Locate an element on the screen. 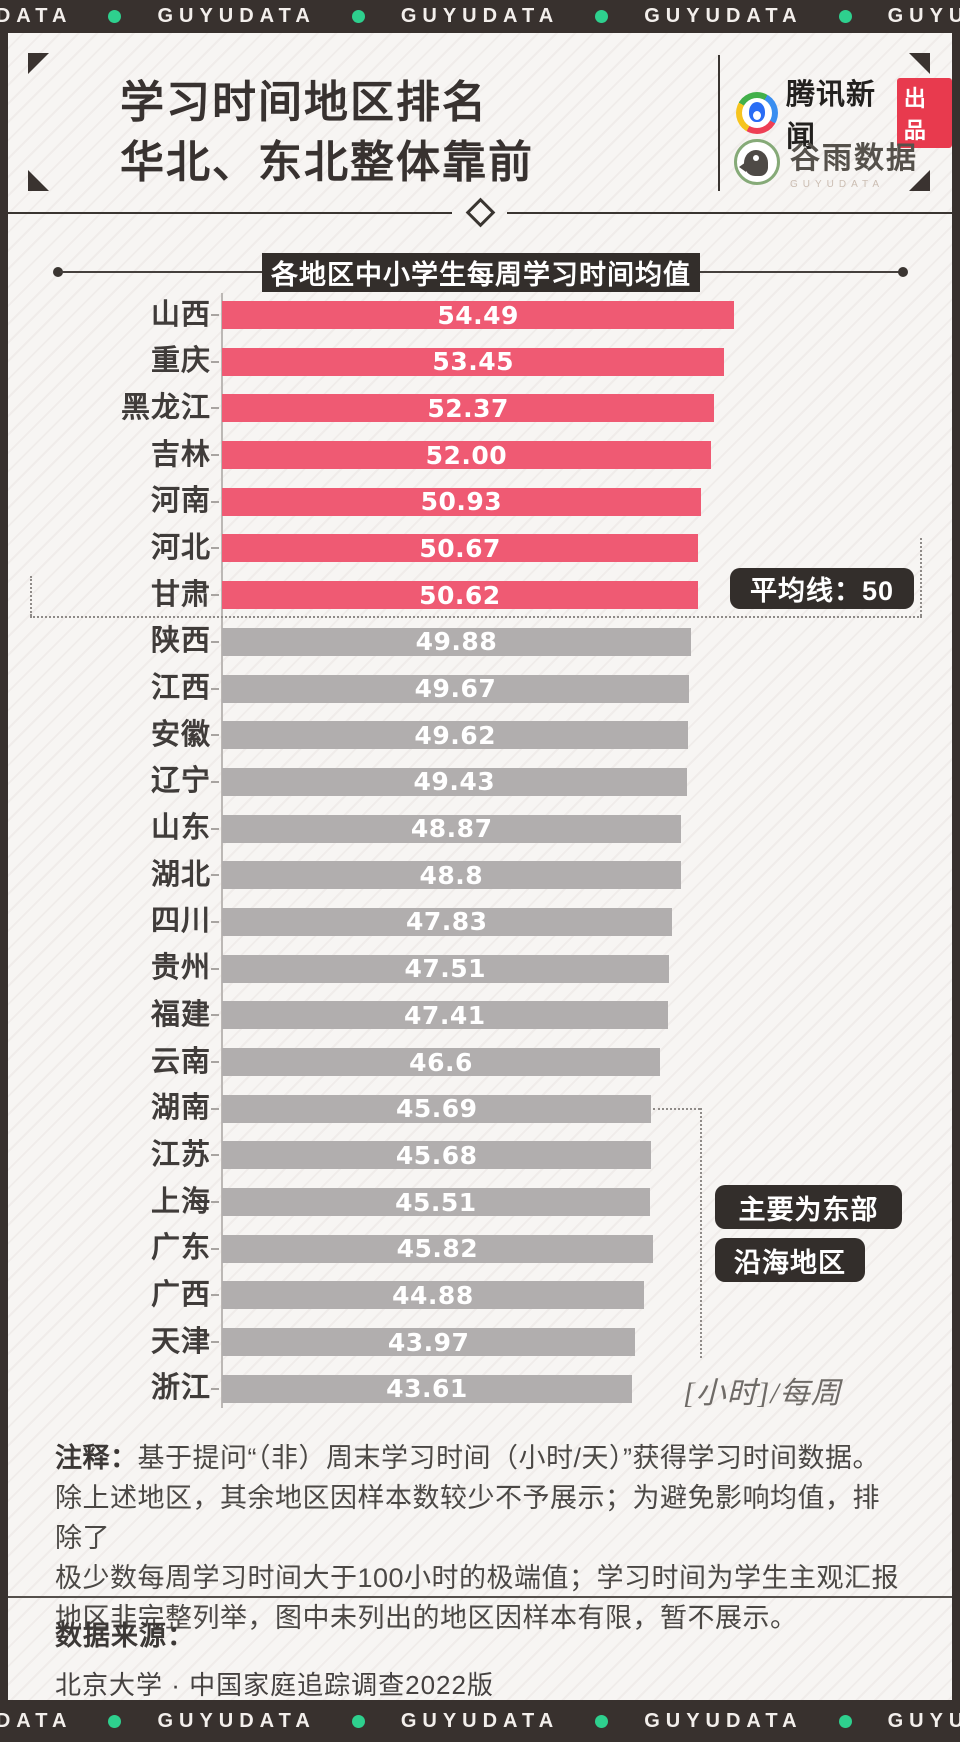  bar-track: 50.67 is located at coordinates (480, 548).